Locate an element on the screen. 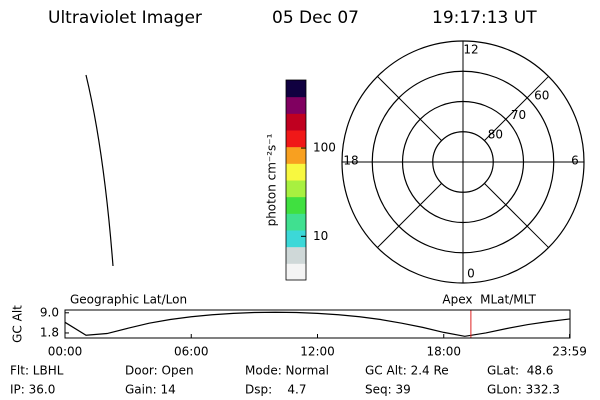 The image size is (600, 400). info-field: GLat: 48.6 is located at coordinates (520, 371).